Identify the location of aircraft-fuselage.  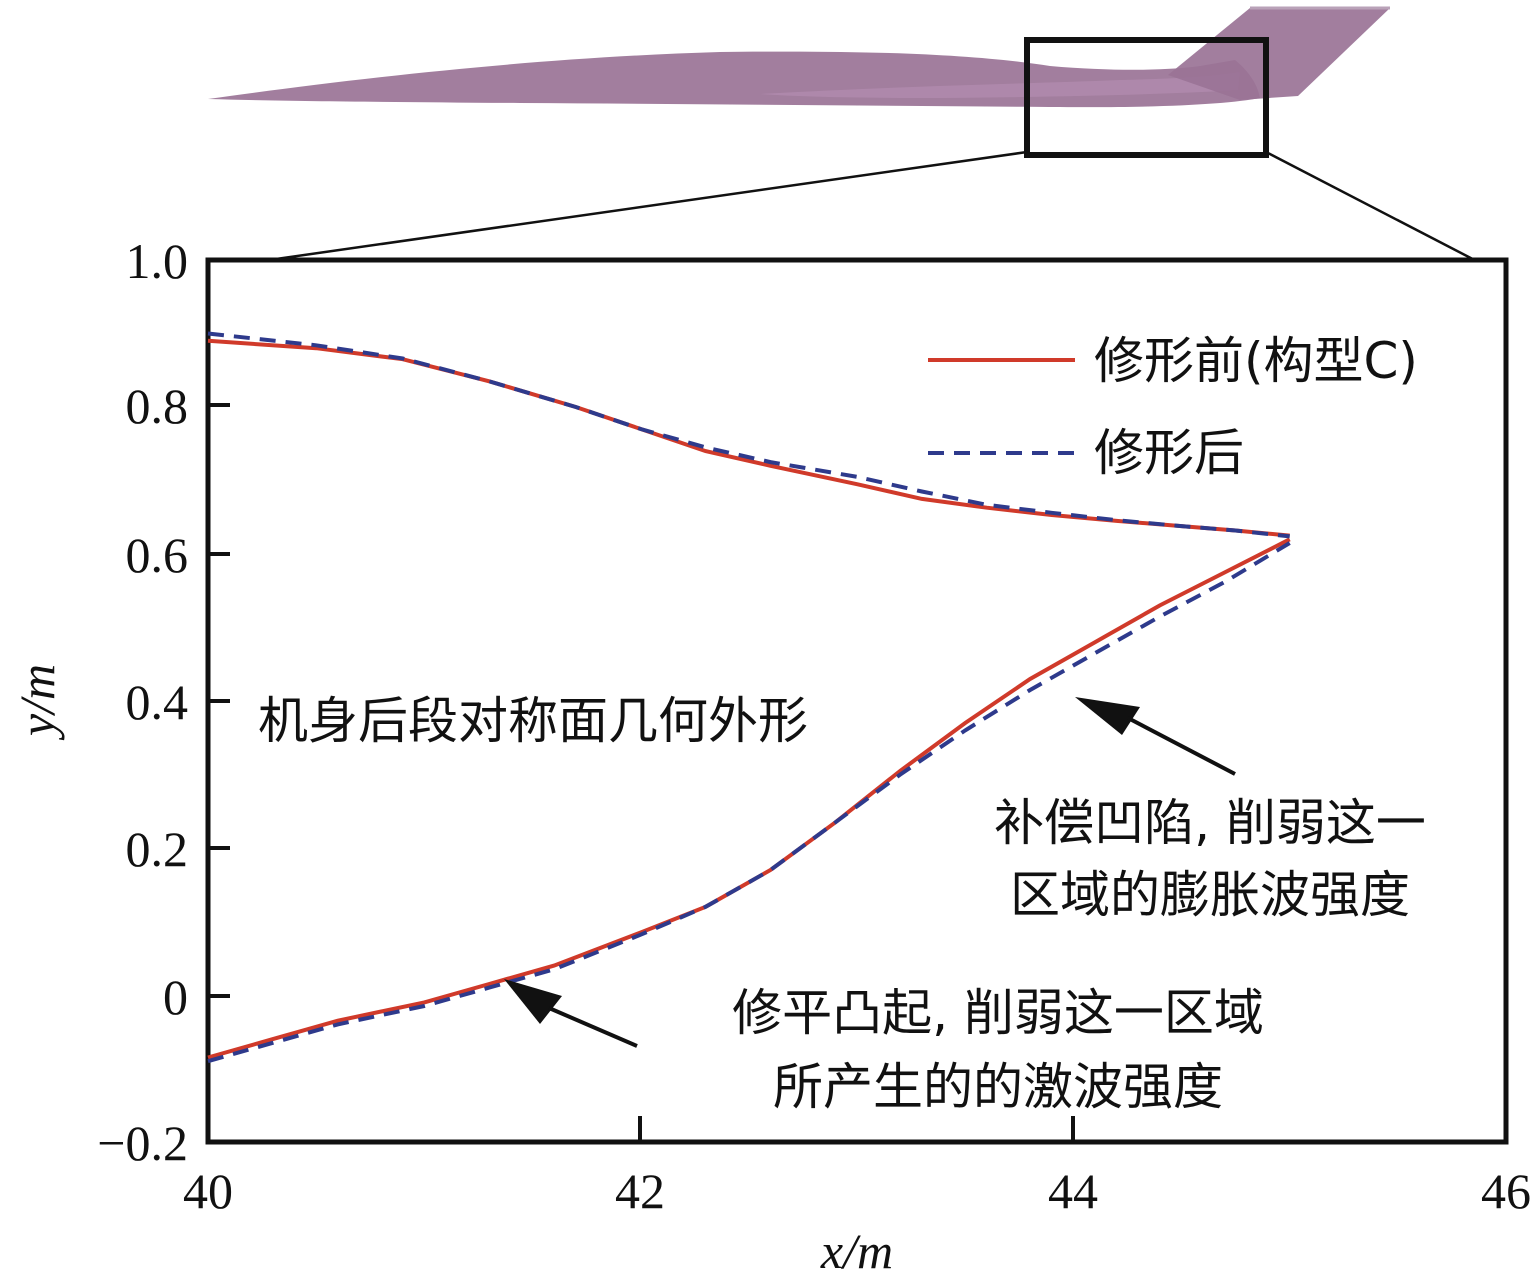
(734, 79).